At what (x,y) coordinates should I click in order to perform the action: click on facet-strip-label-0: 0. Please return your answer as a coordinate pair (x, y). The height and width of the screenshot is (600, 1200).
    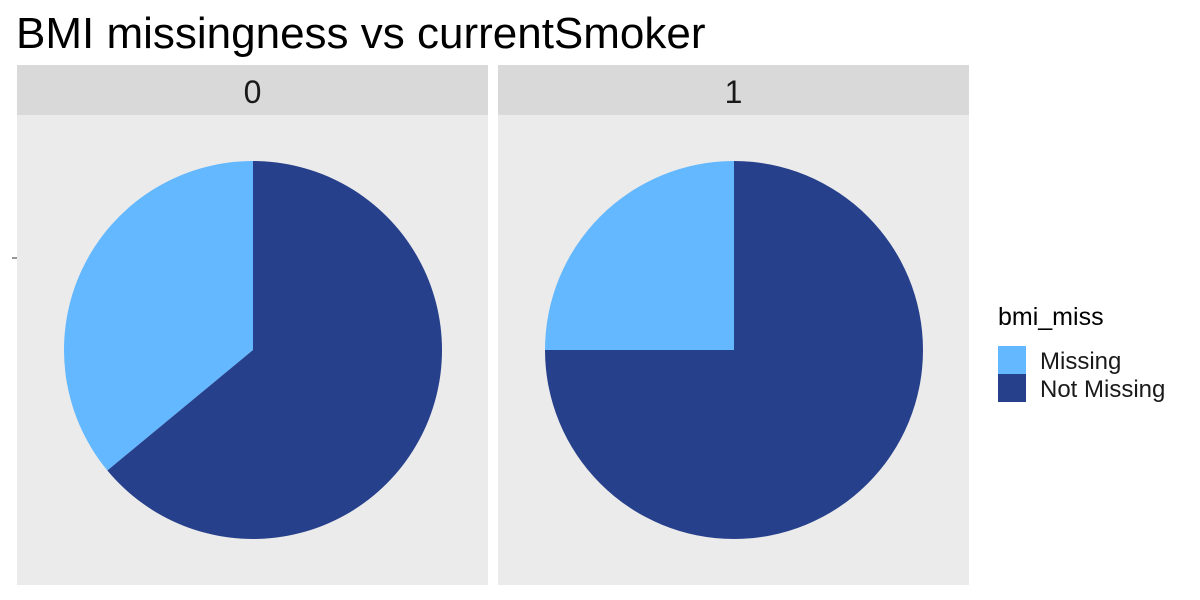
    Looking at the image, I should click on (253, 92).